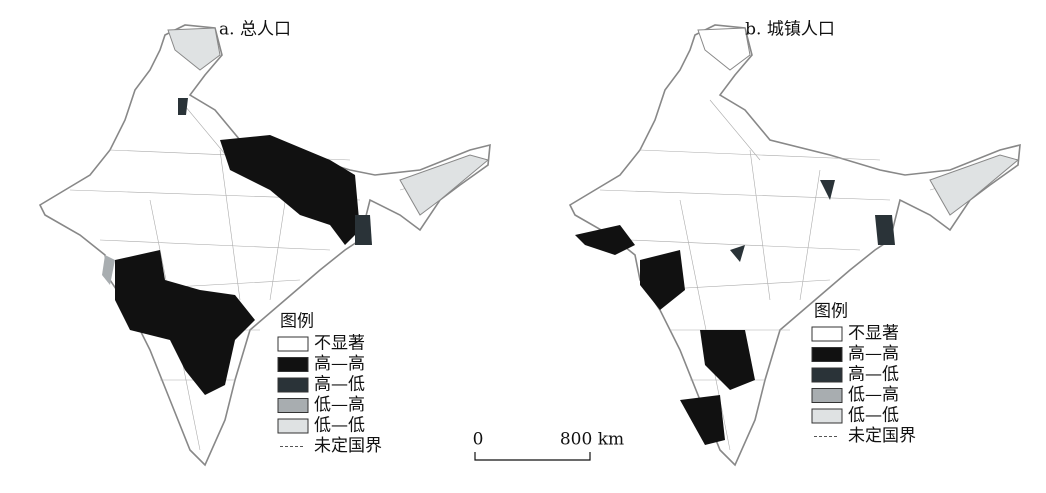 The image size is (1046, 493). I want to click on scale-line, so click(532, 456).